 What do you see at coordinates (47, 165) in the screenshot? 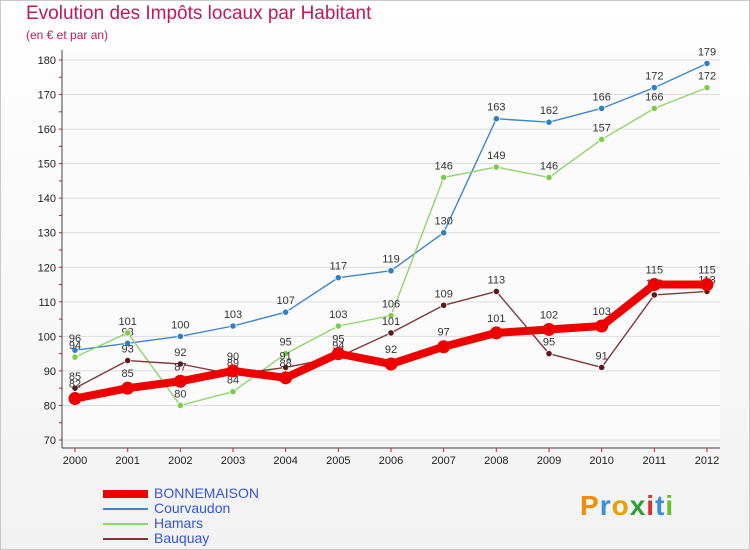
I see `y-tick-label: 150` at bounding box center [47, 165].